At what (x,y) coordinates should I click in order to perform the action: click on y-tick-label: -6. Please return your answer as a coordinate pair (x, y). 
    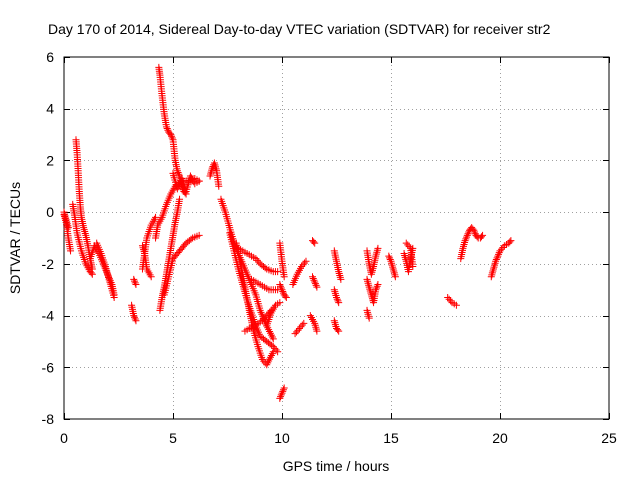
    Looking at the image, I should click on (48, 367).